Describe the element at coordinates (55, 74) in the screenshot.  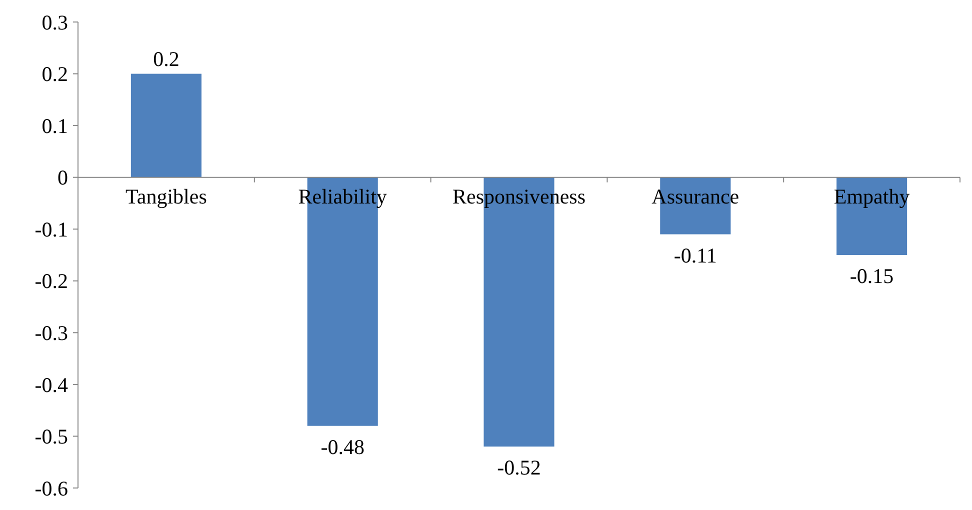
I see `y-tick-label: 0.2` at that location.